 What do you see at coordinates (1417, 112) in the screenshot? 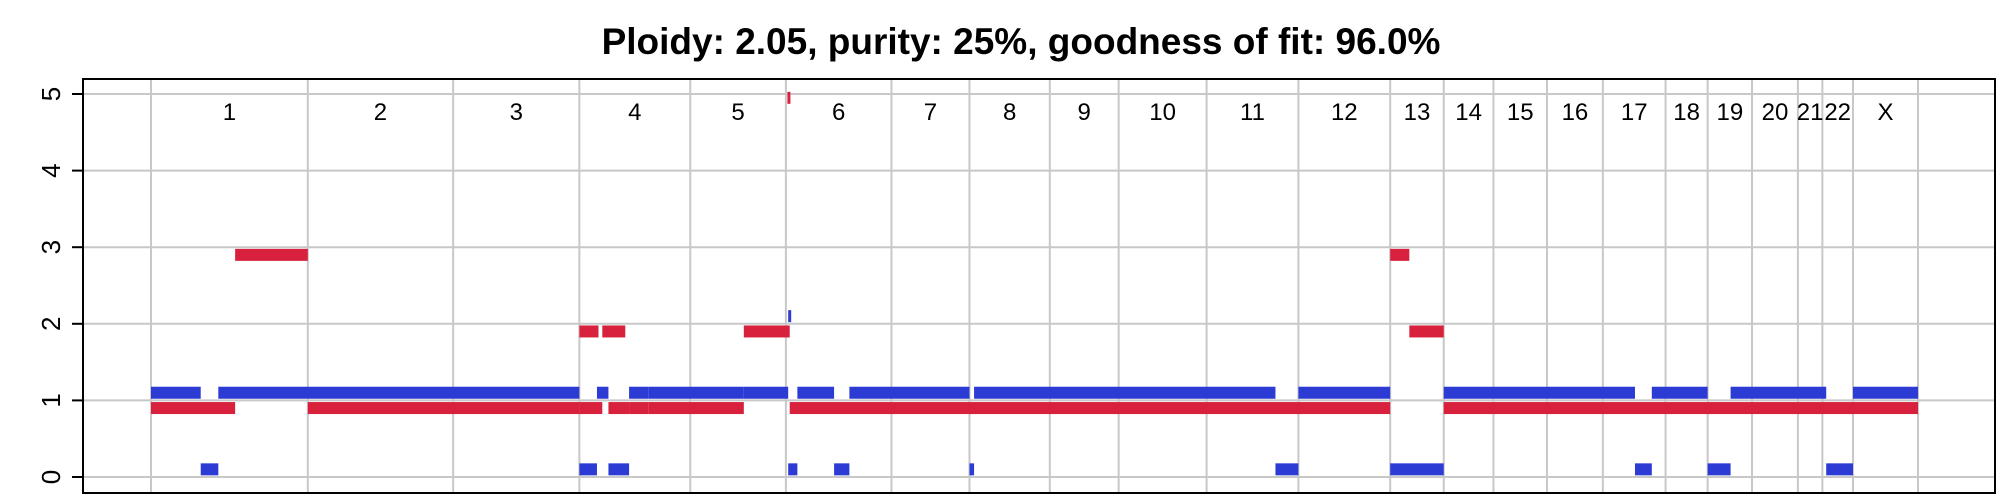
I see `chromosome-label: 13` at bounding box center [1417, 112].